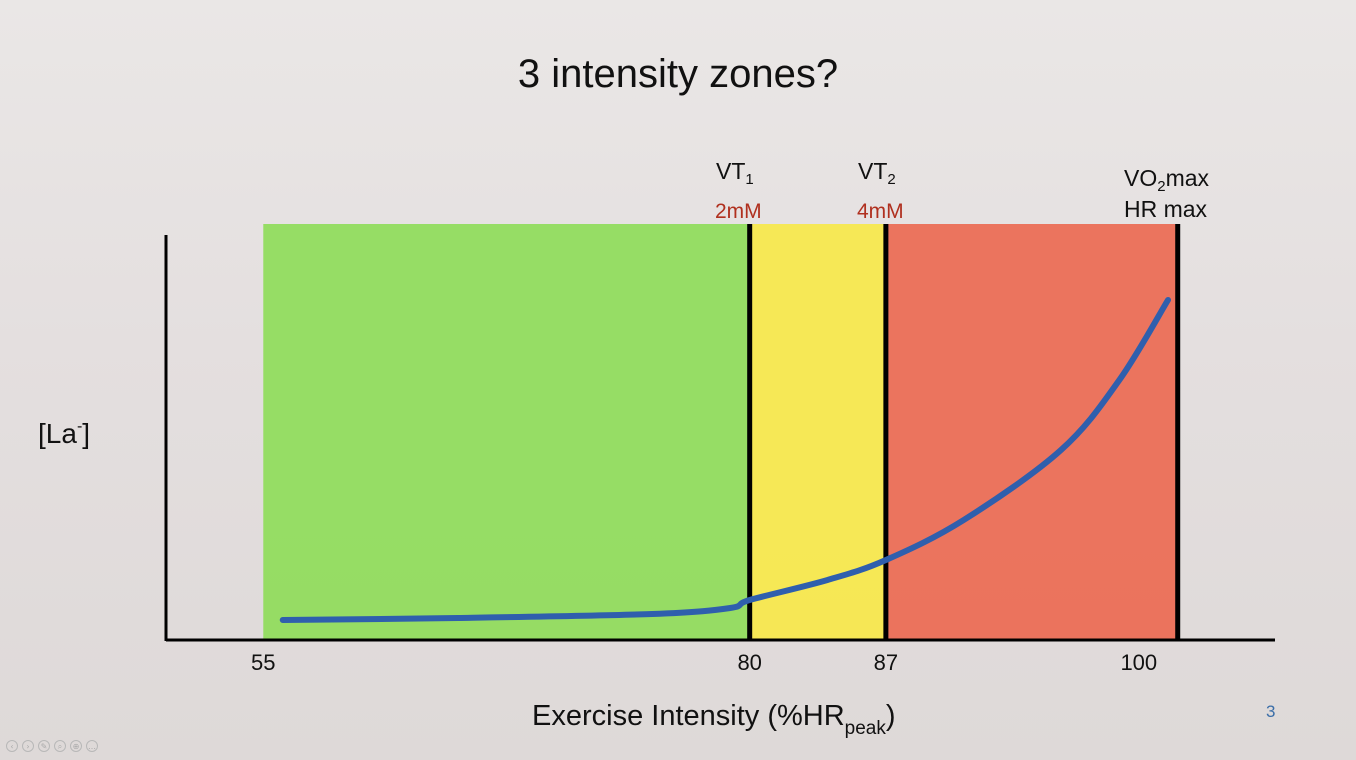 This screenshot has height=760, width=1356. What do you see at coordinates (738, 211) in the screenshot?
I see `vt1-concentration: 2mM` at bounding box center [738, 211].